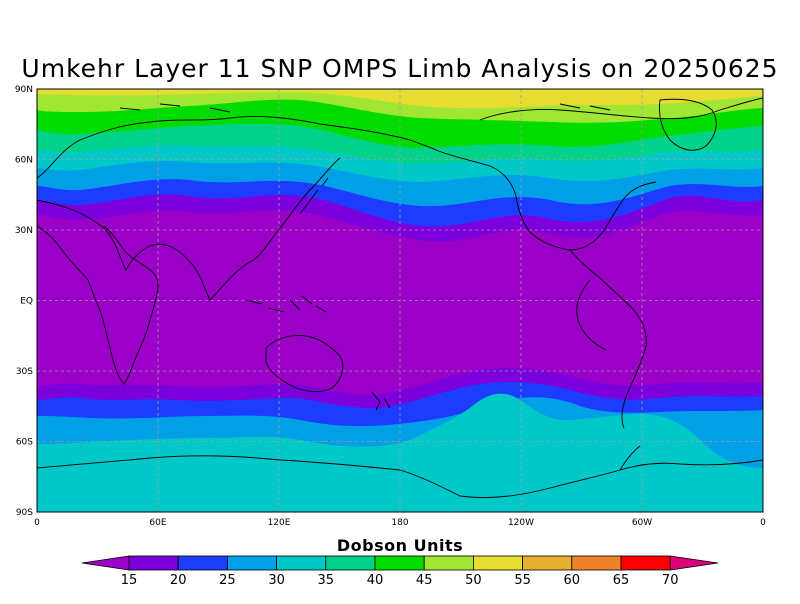 This screenshot has width=800, height=604. What do you see at coordinates (227, 580) in the screenshot?
I see `colorbar-tick-label: 25` at bounding box center [227, 580].